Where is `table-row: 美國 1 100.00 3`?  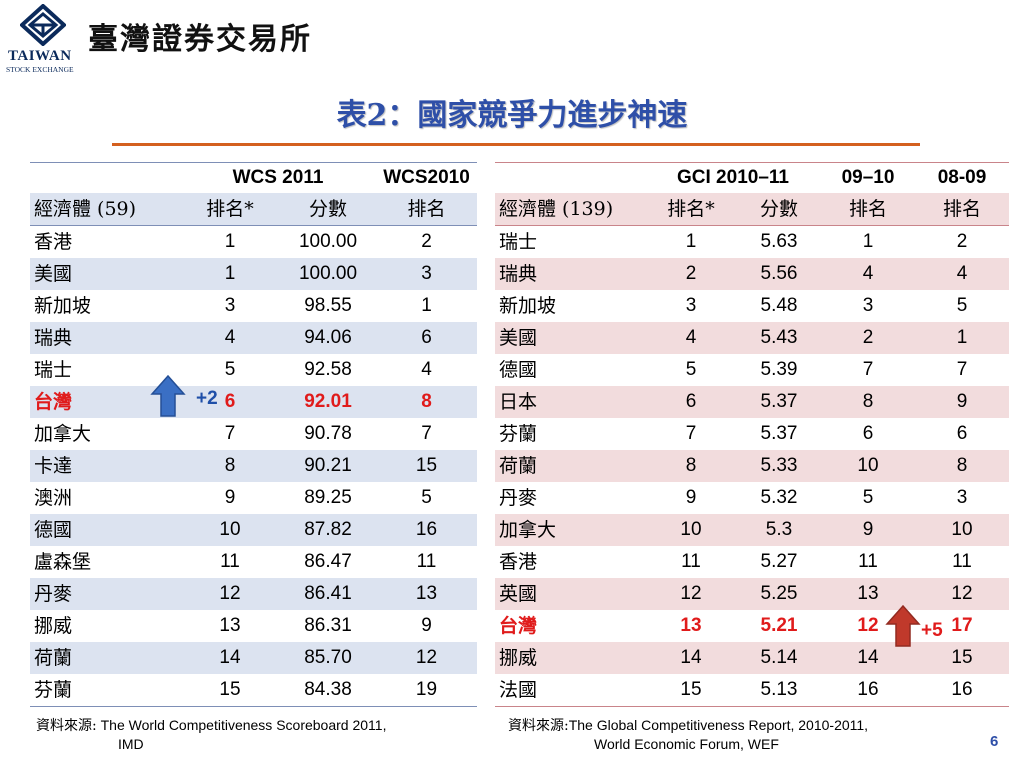 table-row: 美國 1 100.00 3 is located at coordinates (253, 274).